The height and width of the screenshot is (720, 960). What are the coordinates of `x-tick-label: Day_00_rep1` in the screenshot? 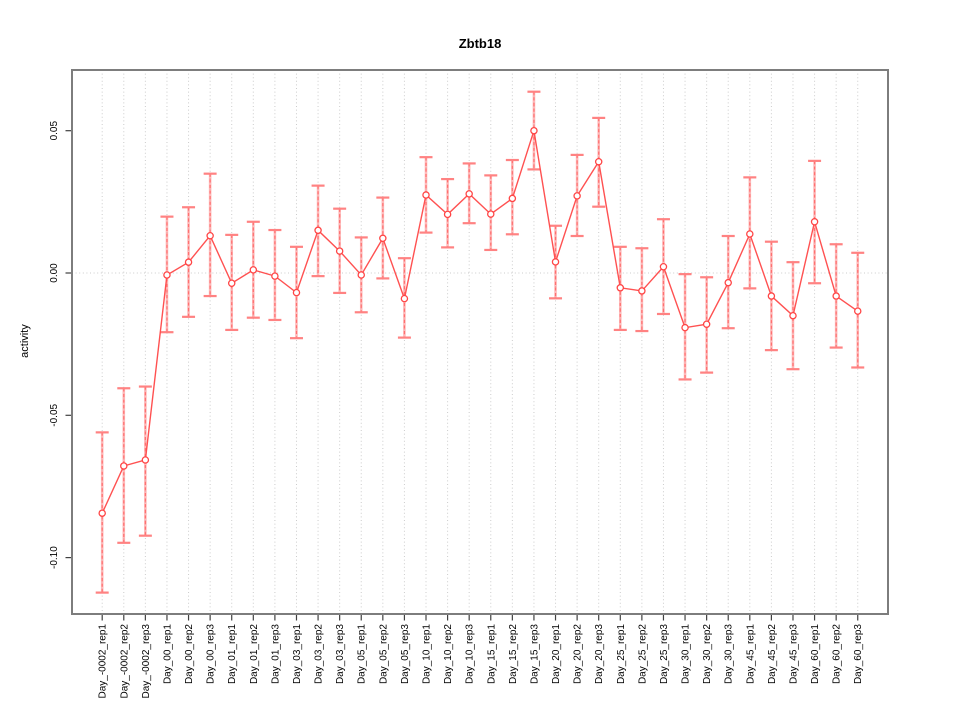 It's located at (167, 654).